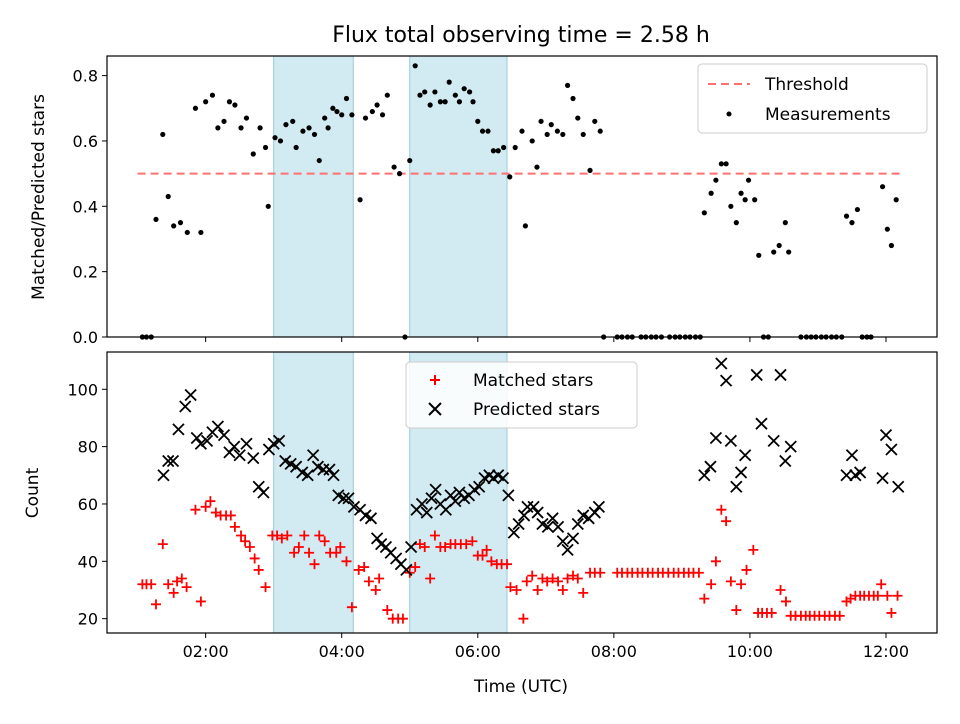 Image resolution: width=960 pixels, height=724 pixels. I want to click on y-tick-label: 0.8, so click(85, 76).